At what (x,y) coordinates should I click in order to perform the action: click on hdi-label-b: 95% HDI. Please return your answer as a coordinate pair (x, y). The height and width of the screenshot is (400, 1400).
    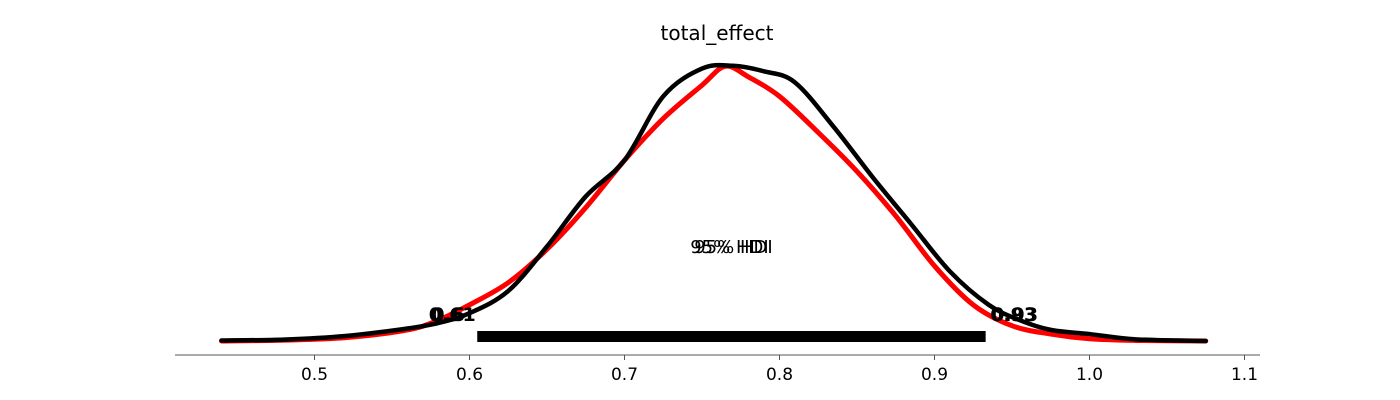
    Looking at the image, I should click on (733, 247).